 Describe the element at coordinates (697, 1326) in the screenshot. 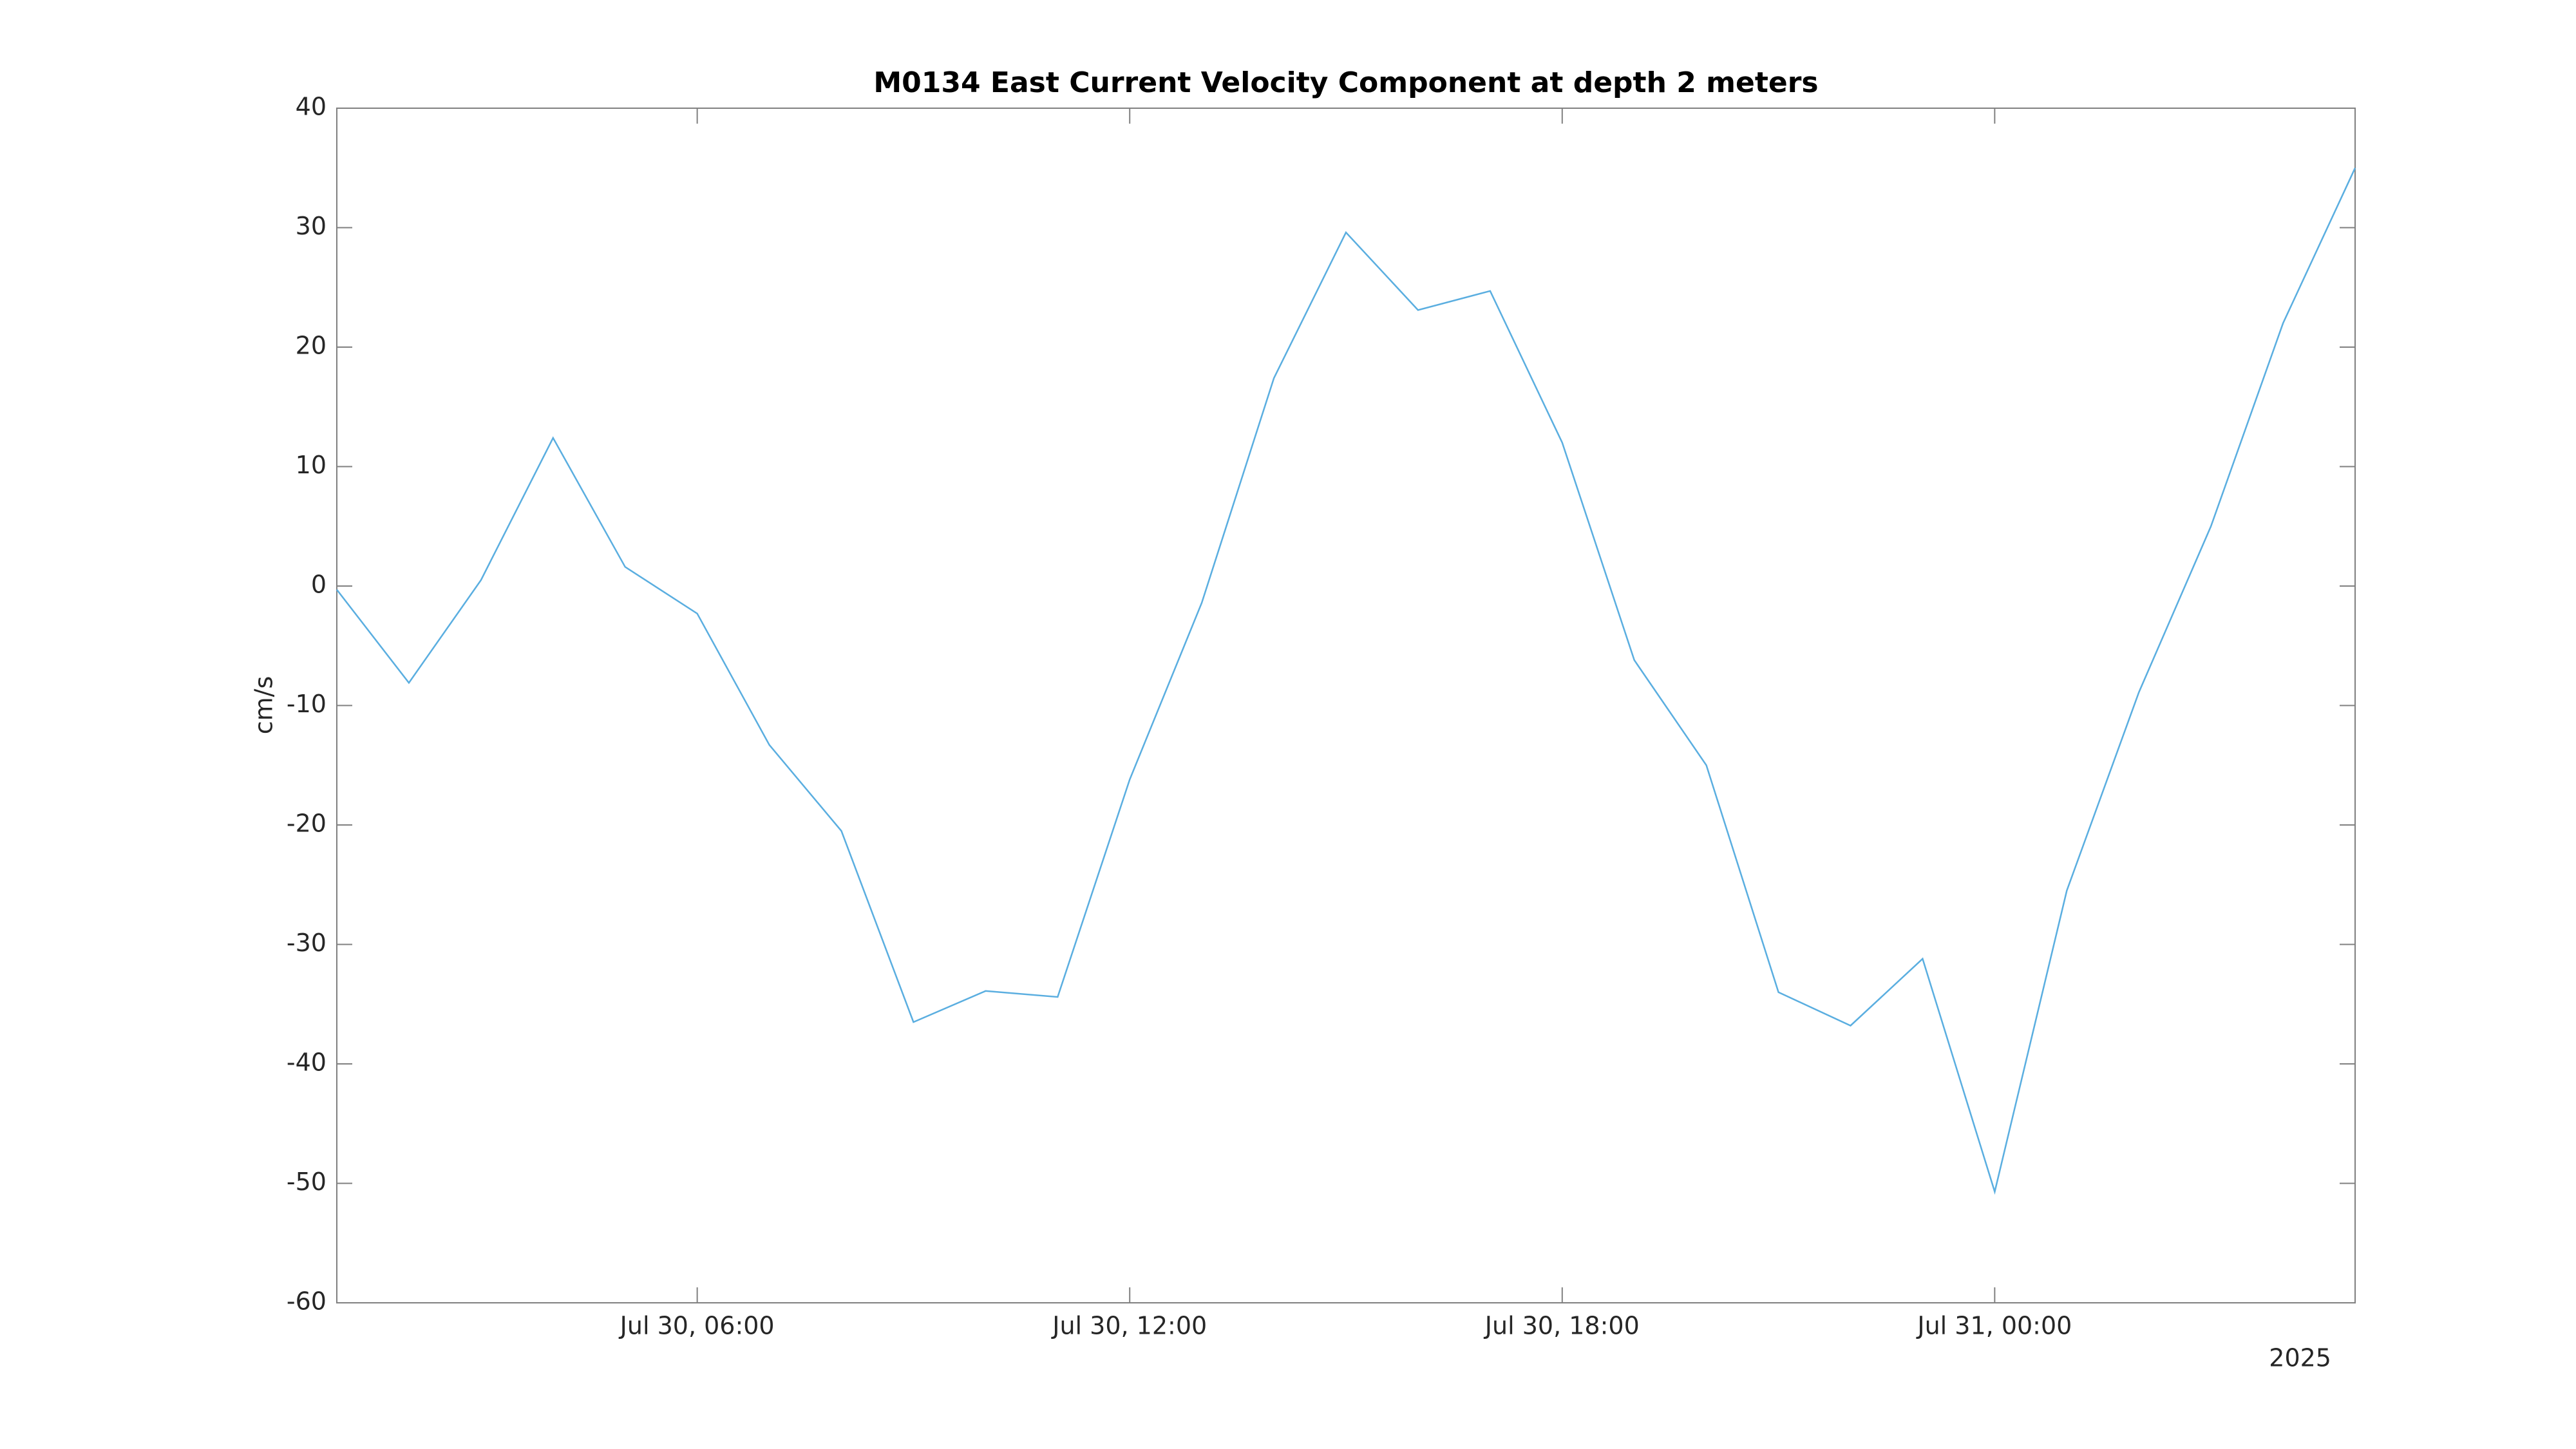

I see `x-tick-label: Jul 30, 06:00` at that location.